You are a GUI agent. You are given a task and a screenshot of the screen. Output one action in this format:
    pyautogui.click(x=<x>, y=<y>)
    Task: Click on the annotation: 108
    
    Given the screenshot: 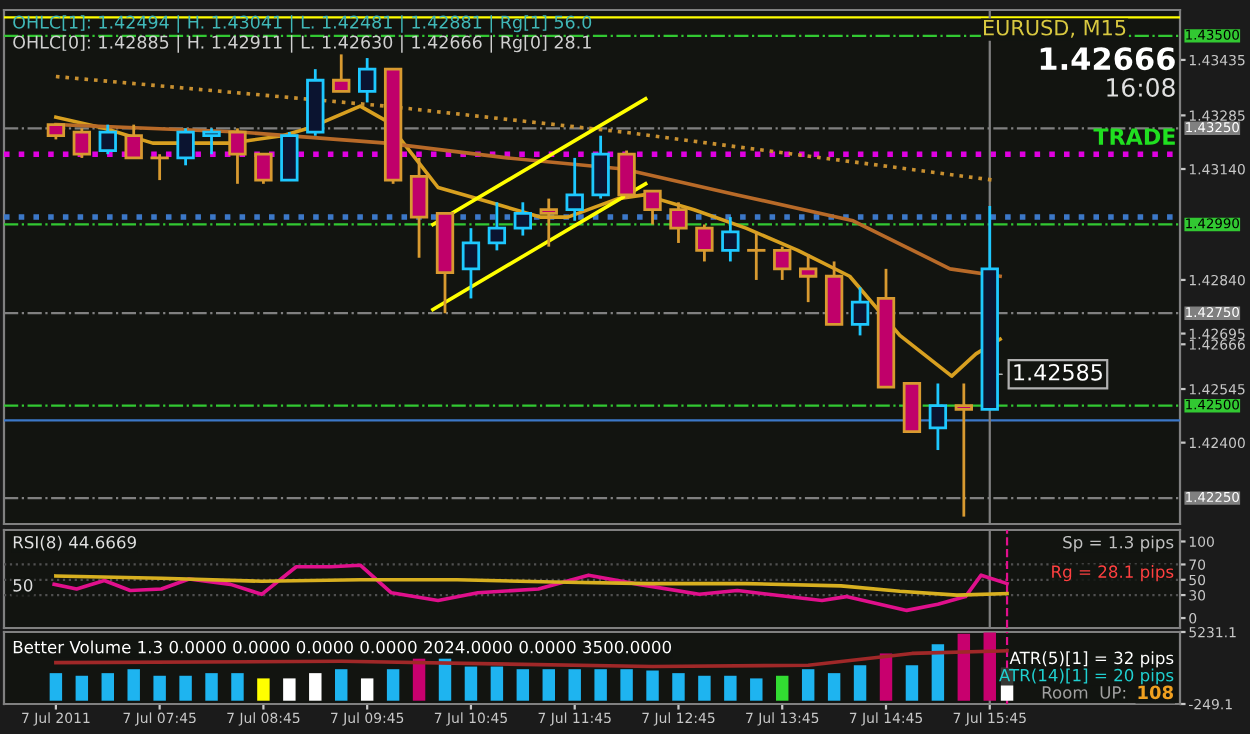 What is the action you would take?
    pyautogui.click(x=1155, y=692)
    